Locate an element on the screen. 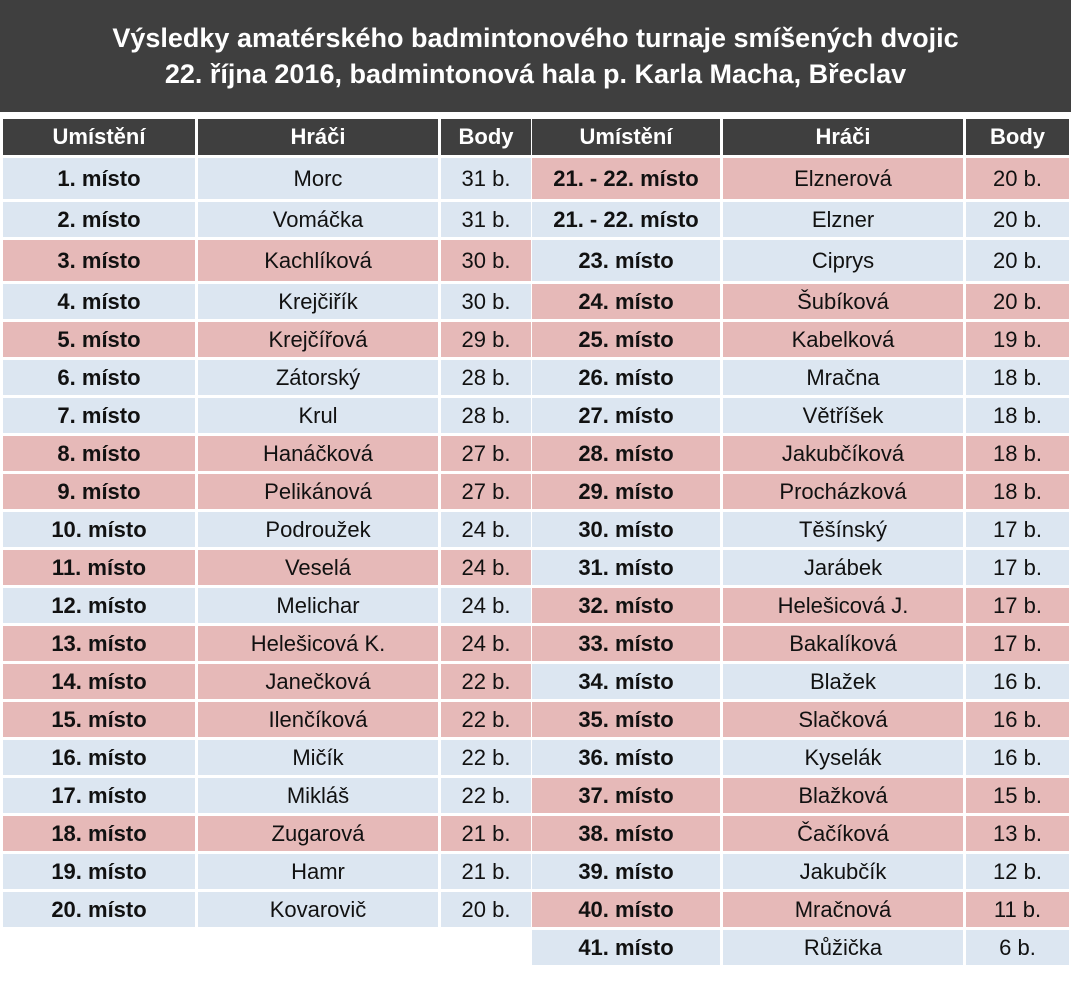  place-cell: 7. místo is located at coordinates (99, 414).